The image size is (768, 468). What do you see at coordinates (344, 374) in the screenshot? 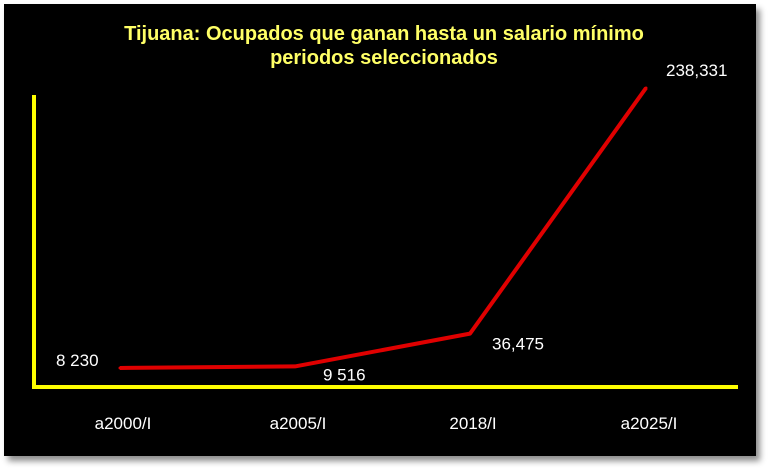
I see `data-label: 9 516` at bounding box center [344, 374].